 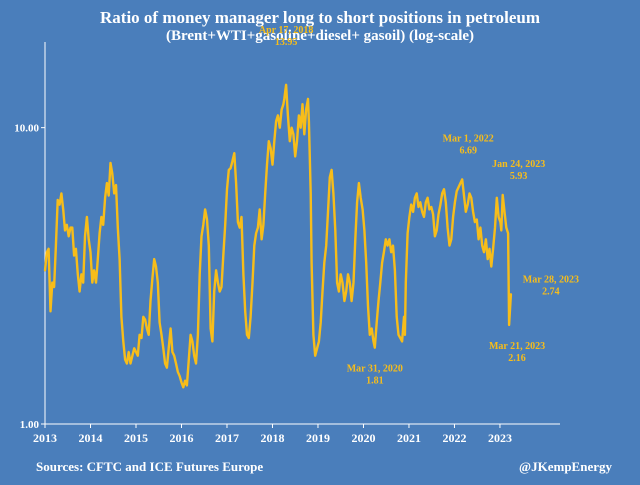 I want to click on annotation-value: 5.93, so click(x=519, y=176).